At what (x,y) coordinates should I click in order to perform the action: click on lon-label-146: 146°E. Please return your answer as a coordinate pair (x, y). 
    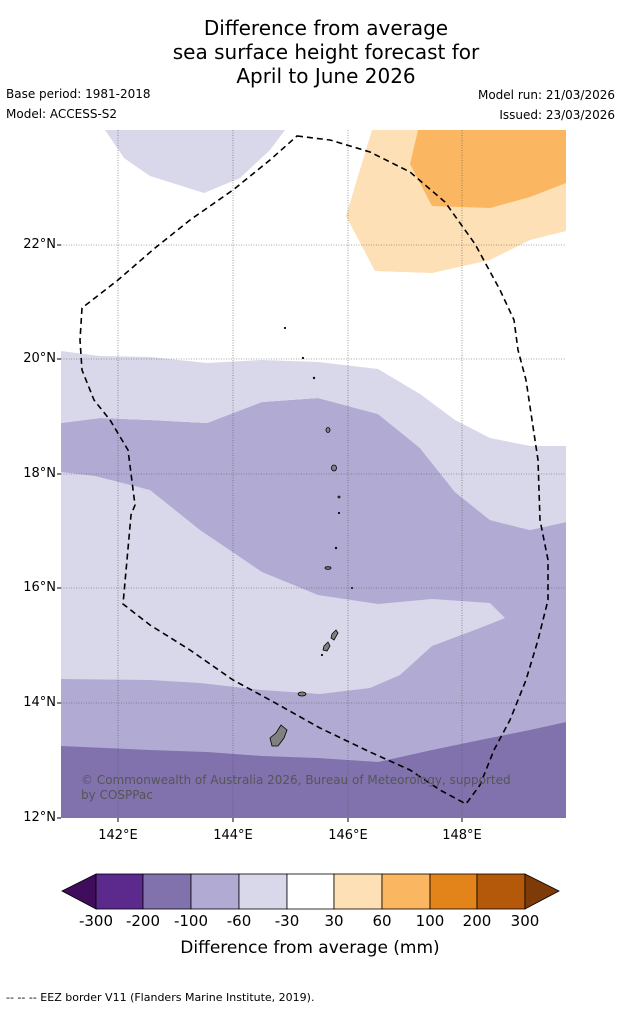
    Looking at the image, I should click on (348, 835).